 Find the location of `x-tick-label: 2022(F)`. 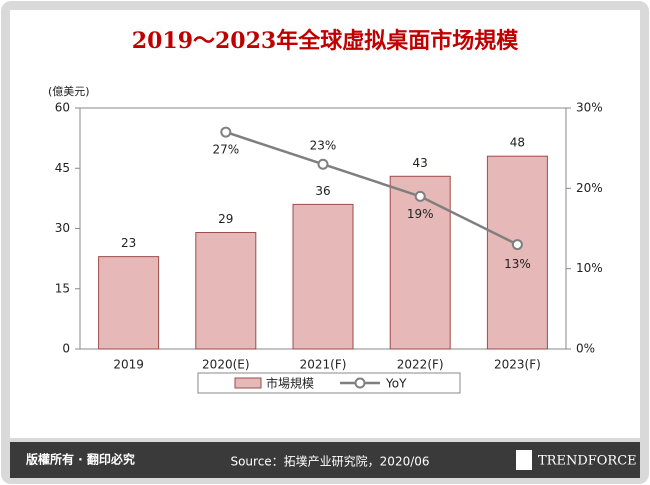

x-tick-label: 2022(F) is located at coordinates (420, 365).